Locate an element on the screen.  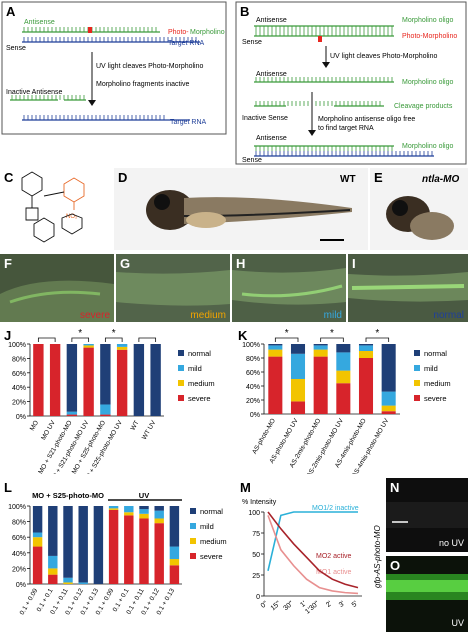
m-y-tick-label: 100 is located at coordinates (254, 513).